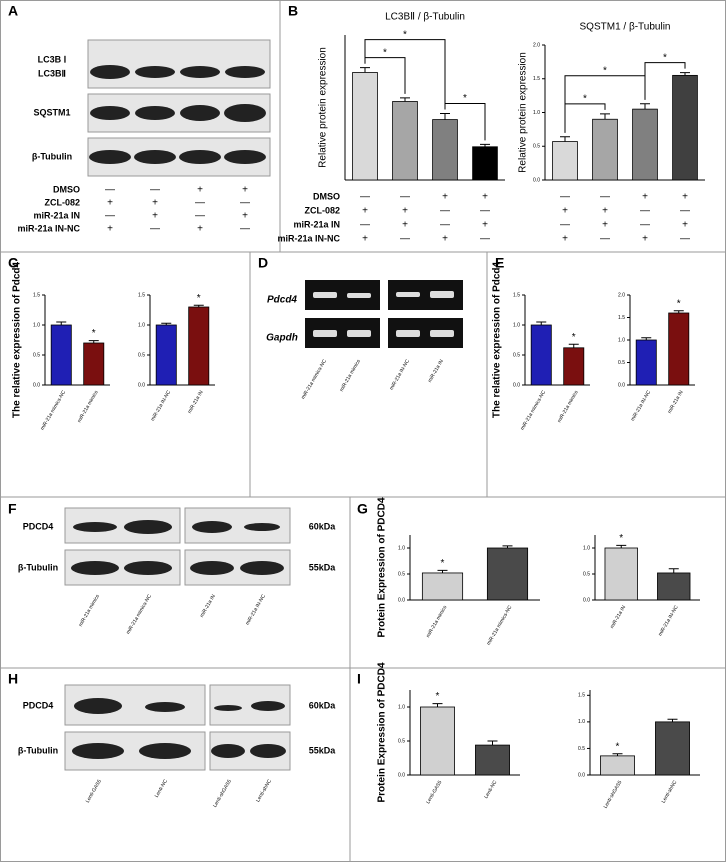  I want to click on blot-f, so click(177, 546).